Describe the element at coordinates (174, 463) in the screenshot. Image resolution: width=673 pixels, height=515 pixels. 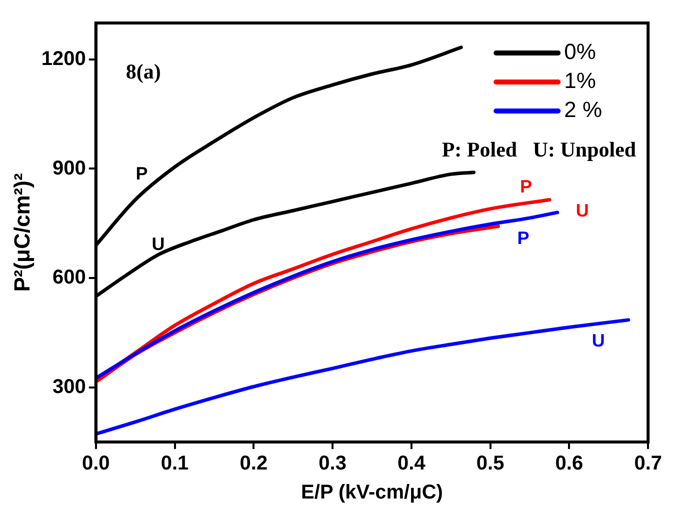
I see `x-tick-label: 0.1` at that location.